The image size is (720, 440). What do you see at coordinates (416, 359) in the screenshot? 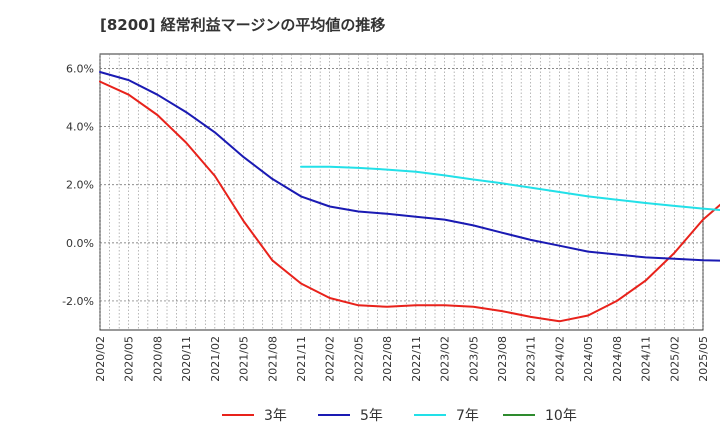
I see `x-tick-label: 2022/11` at bounding box center [416, 359].